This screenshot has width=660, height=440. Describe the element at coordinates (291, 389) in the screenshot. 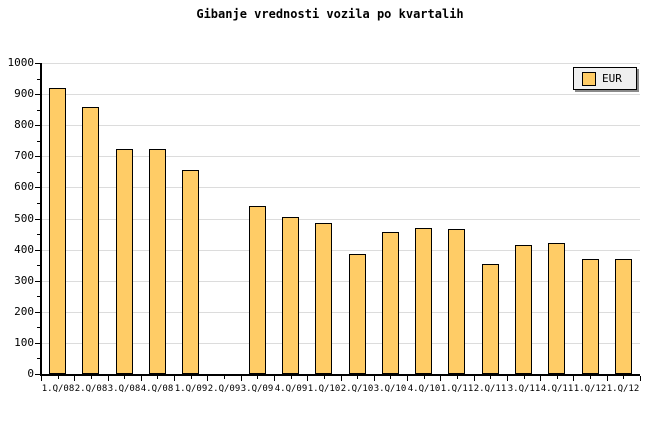

I see `x-tick-label: 4.Q/09` at that location.